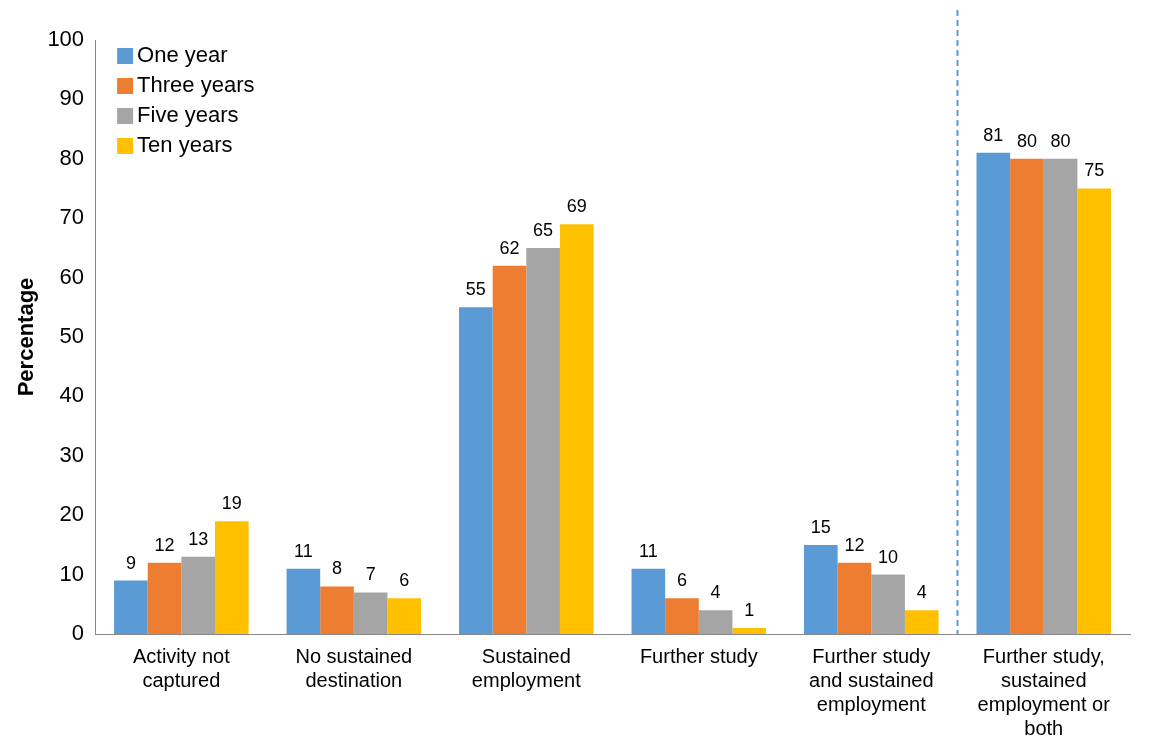 The width and height of the screenshot is (1150, 744). I want to click on x-tick-label: Further study, so click(698, 655).